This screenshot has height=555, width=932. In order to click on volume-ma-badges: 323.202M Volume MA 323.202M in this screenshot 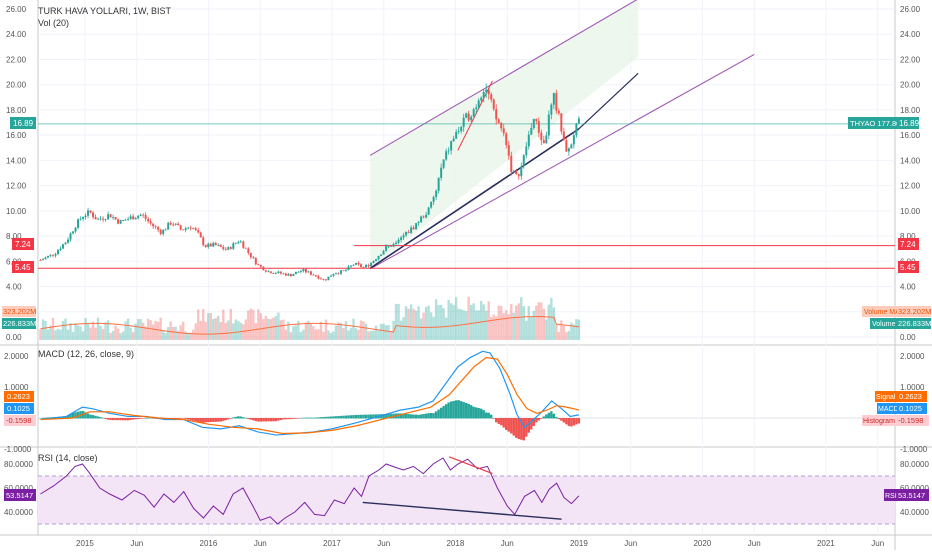, I will do `click(466, 311)`.